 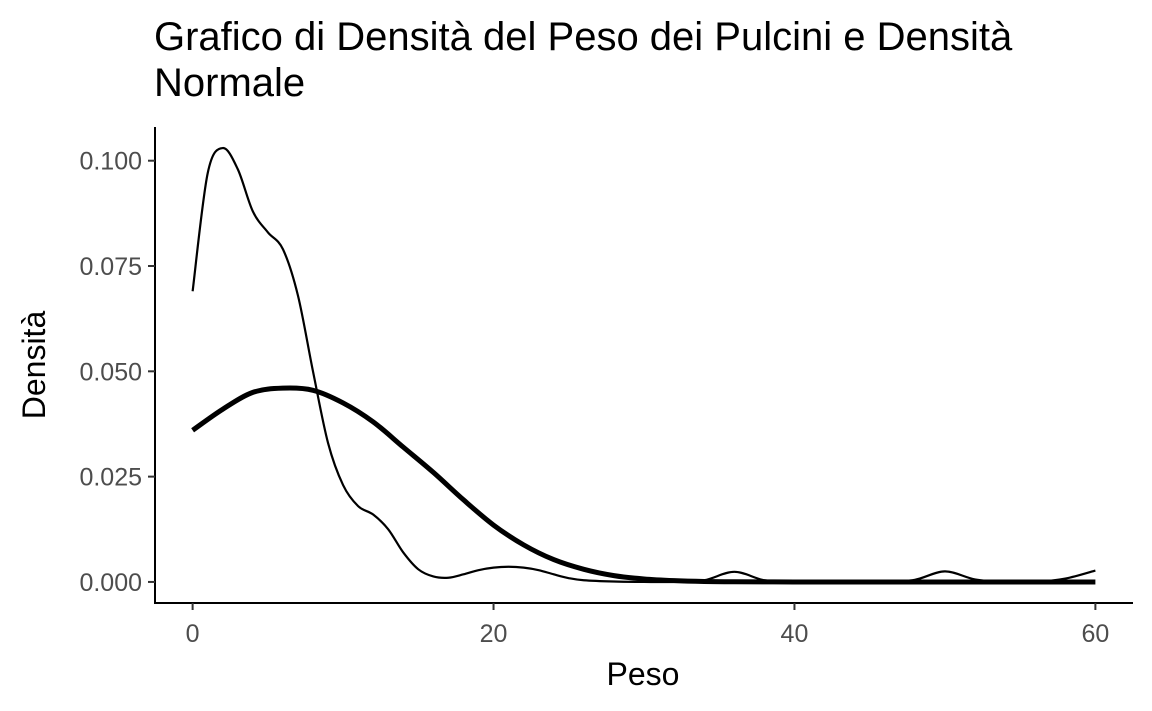 What do you see at coordinates (795, 634) in the screenshot?
I see `x-tick-label: 40` at bounding box center [795, 634].